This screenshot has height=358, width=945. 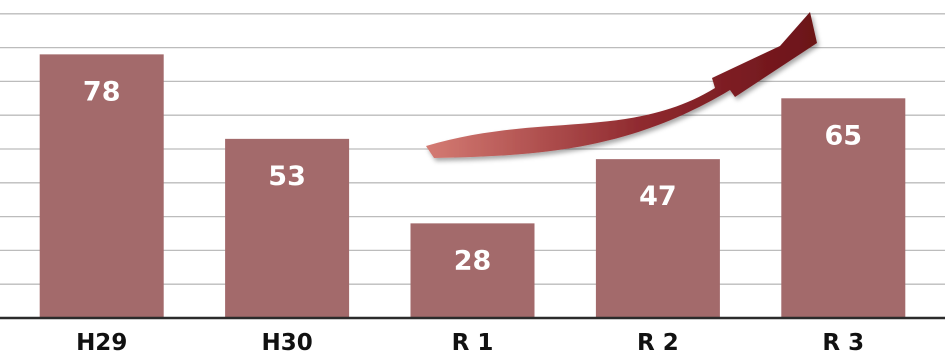 I want to click on bar-h30, so click(x=287, y=228).